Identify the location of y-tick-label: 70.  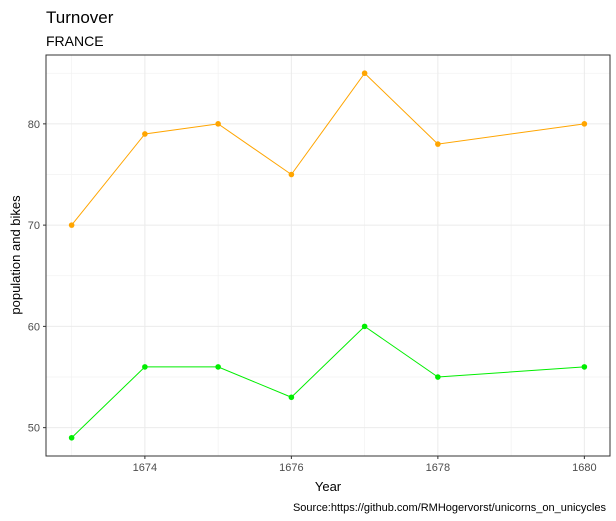
(34, 226).